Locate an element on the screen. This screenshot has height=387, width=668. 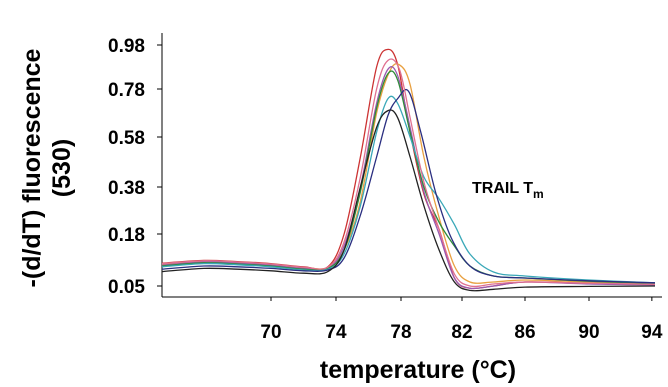
y-tick-layer: 0.05 0.18 0.38 0.58 0.78 0.98 is located at coordinates (135, 167).